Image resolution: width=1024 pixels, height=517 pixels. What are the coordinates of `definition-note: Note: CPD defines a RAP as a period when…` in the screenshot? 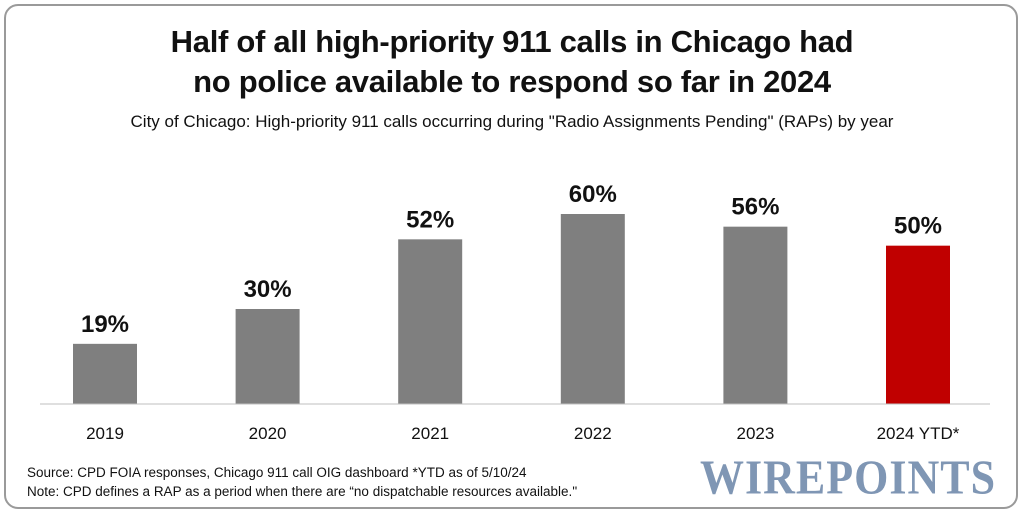 It's located at (302, 491).